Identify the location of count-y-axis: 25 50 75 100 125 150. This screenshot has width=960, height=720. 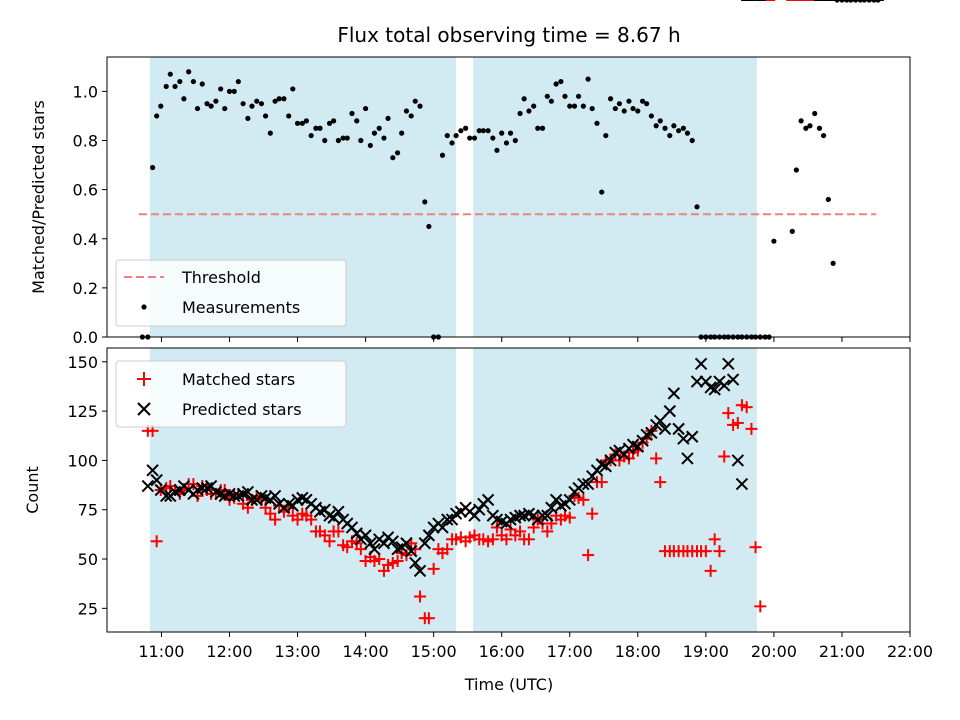
(87, 485).